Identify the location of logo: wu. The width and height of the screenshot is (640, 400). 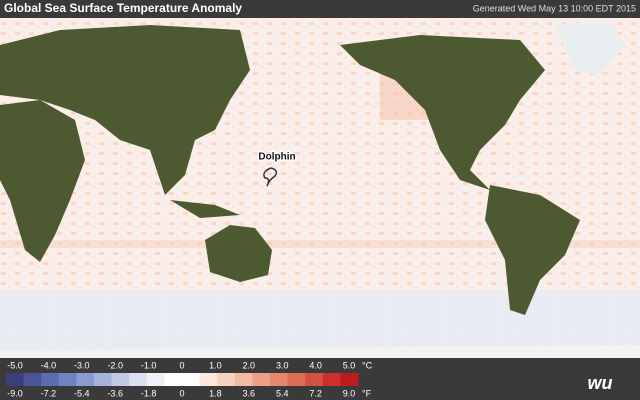
(600, 383).